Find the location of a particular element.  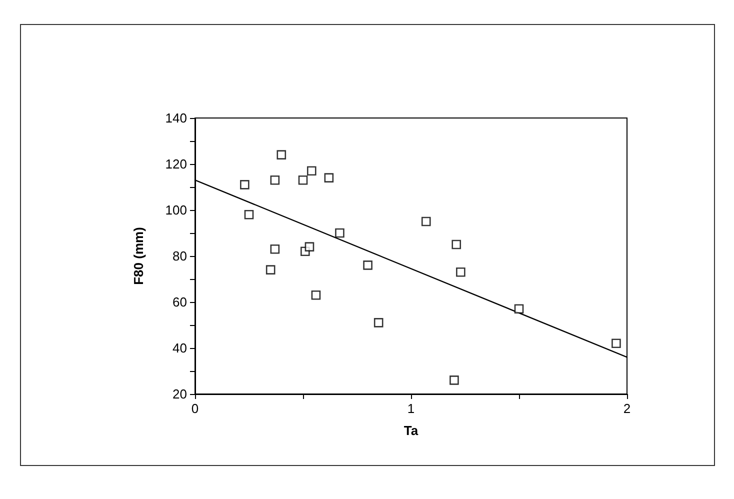

y-tick-label: 40 is located at coordinates (179, 348).